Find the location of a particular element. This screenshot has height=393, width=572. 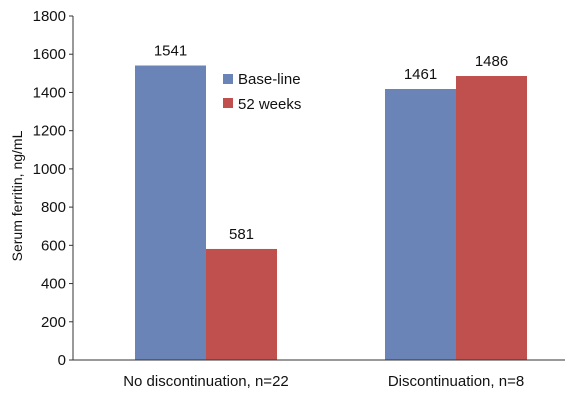

legend-label-52-weeks: 52 weeks is located at coordinates (269, 104).